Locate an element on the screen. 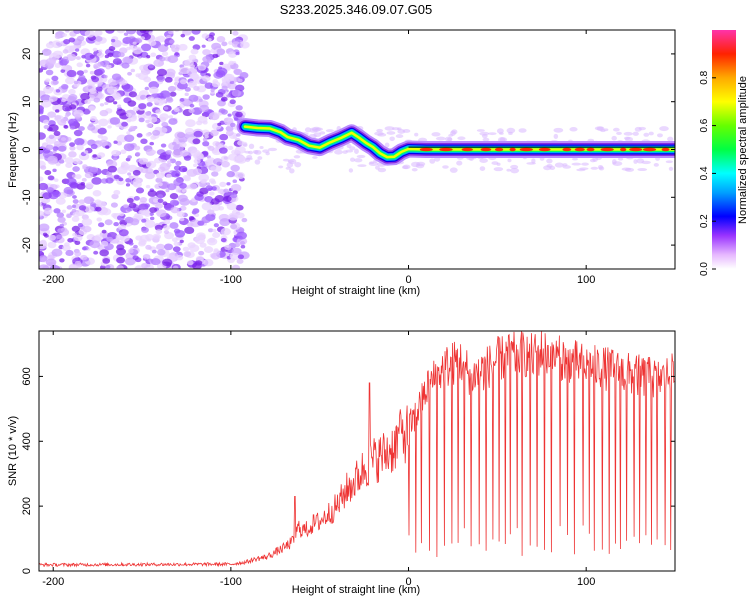  spectrogram-ytick-label: -20 is located at coordinates (27, 245).